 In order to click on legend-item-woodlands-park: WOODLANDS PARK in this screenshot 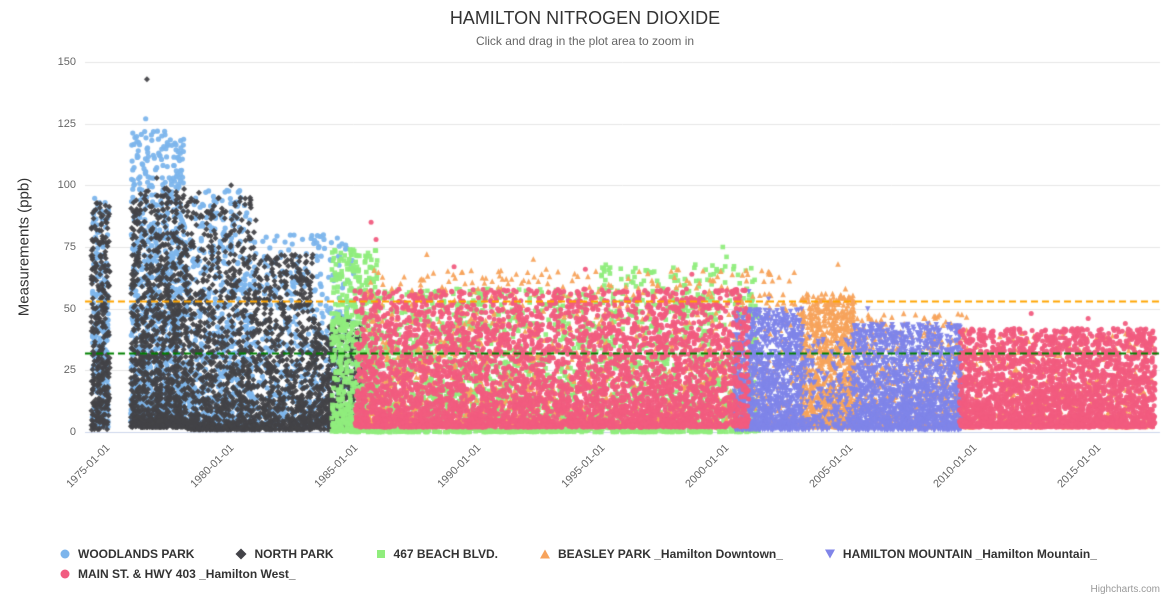, I will do `click(126, 553)`.